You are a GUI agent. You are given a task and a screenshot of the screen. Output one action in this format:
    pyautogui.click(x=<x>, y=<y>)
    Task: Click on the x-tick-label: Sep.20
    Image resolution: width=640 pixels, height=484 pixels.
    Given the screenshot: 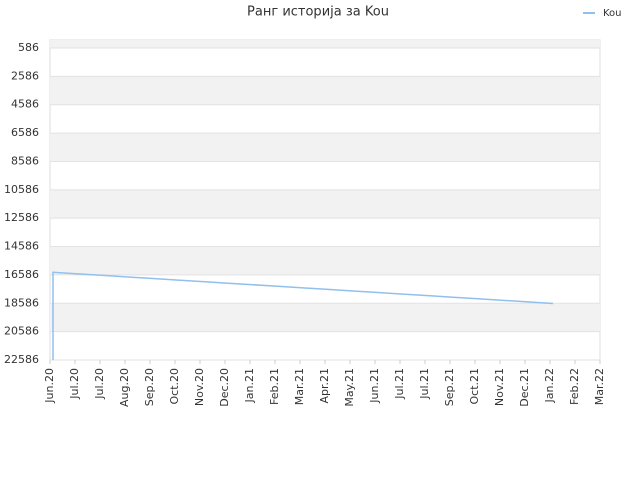 What is the action you would take?
    pyautogui.click(x=149, y=387)
    